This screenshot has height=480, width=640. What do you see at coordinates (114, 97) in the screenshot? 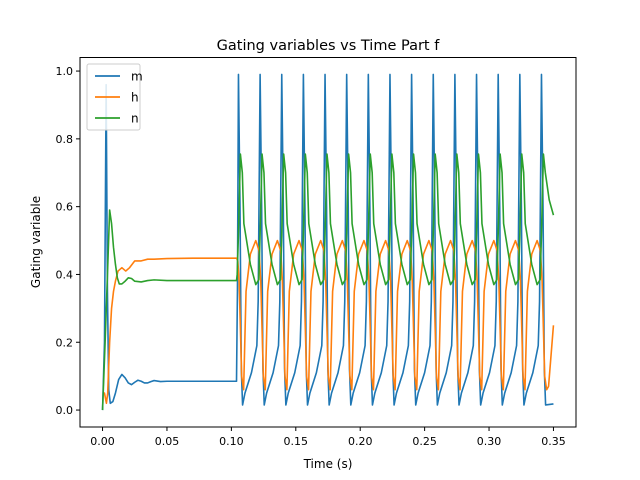
I see `legend: m h n` at bounding box center [114, 97].